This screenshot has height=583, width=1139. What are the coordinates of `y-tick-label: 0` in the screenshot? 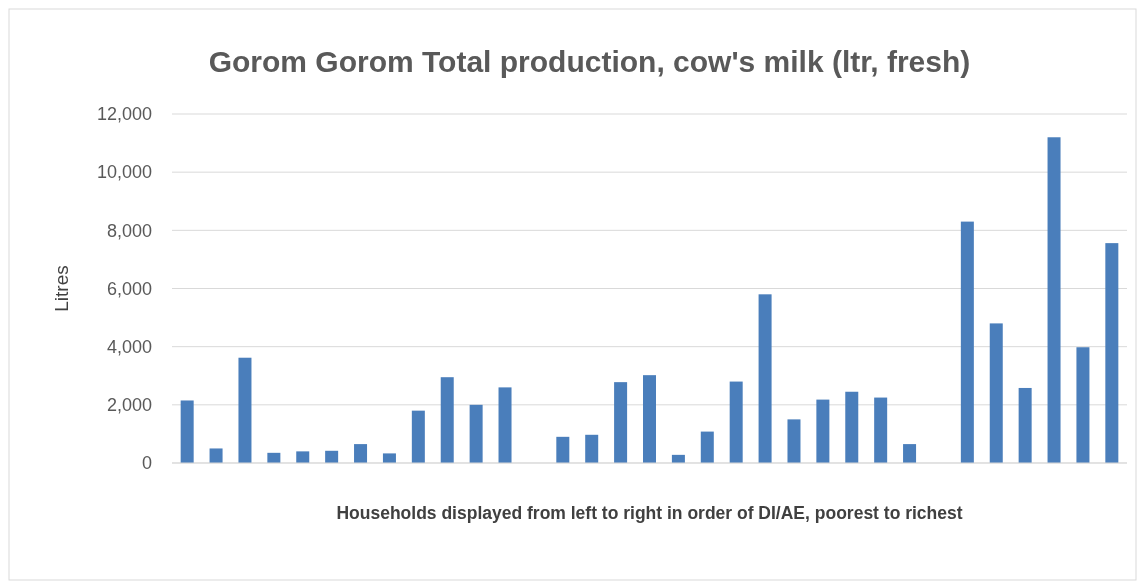 It's located at (146, 463).